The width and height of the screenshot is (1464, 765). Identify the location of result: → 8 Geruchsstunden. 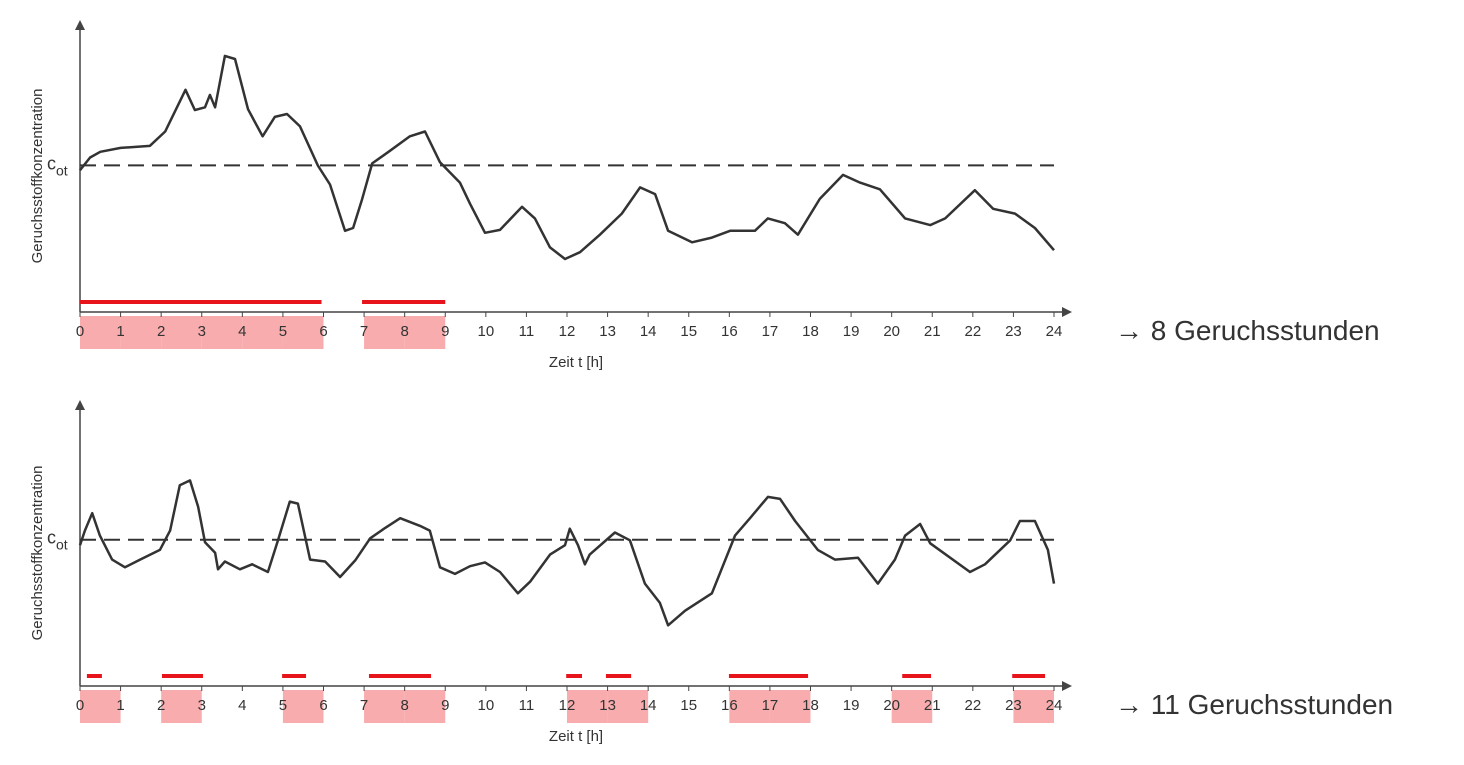
(1247, 330).